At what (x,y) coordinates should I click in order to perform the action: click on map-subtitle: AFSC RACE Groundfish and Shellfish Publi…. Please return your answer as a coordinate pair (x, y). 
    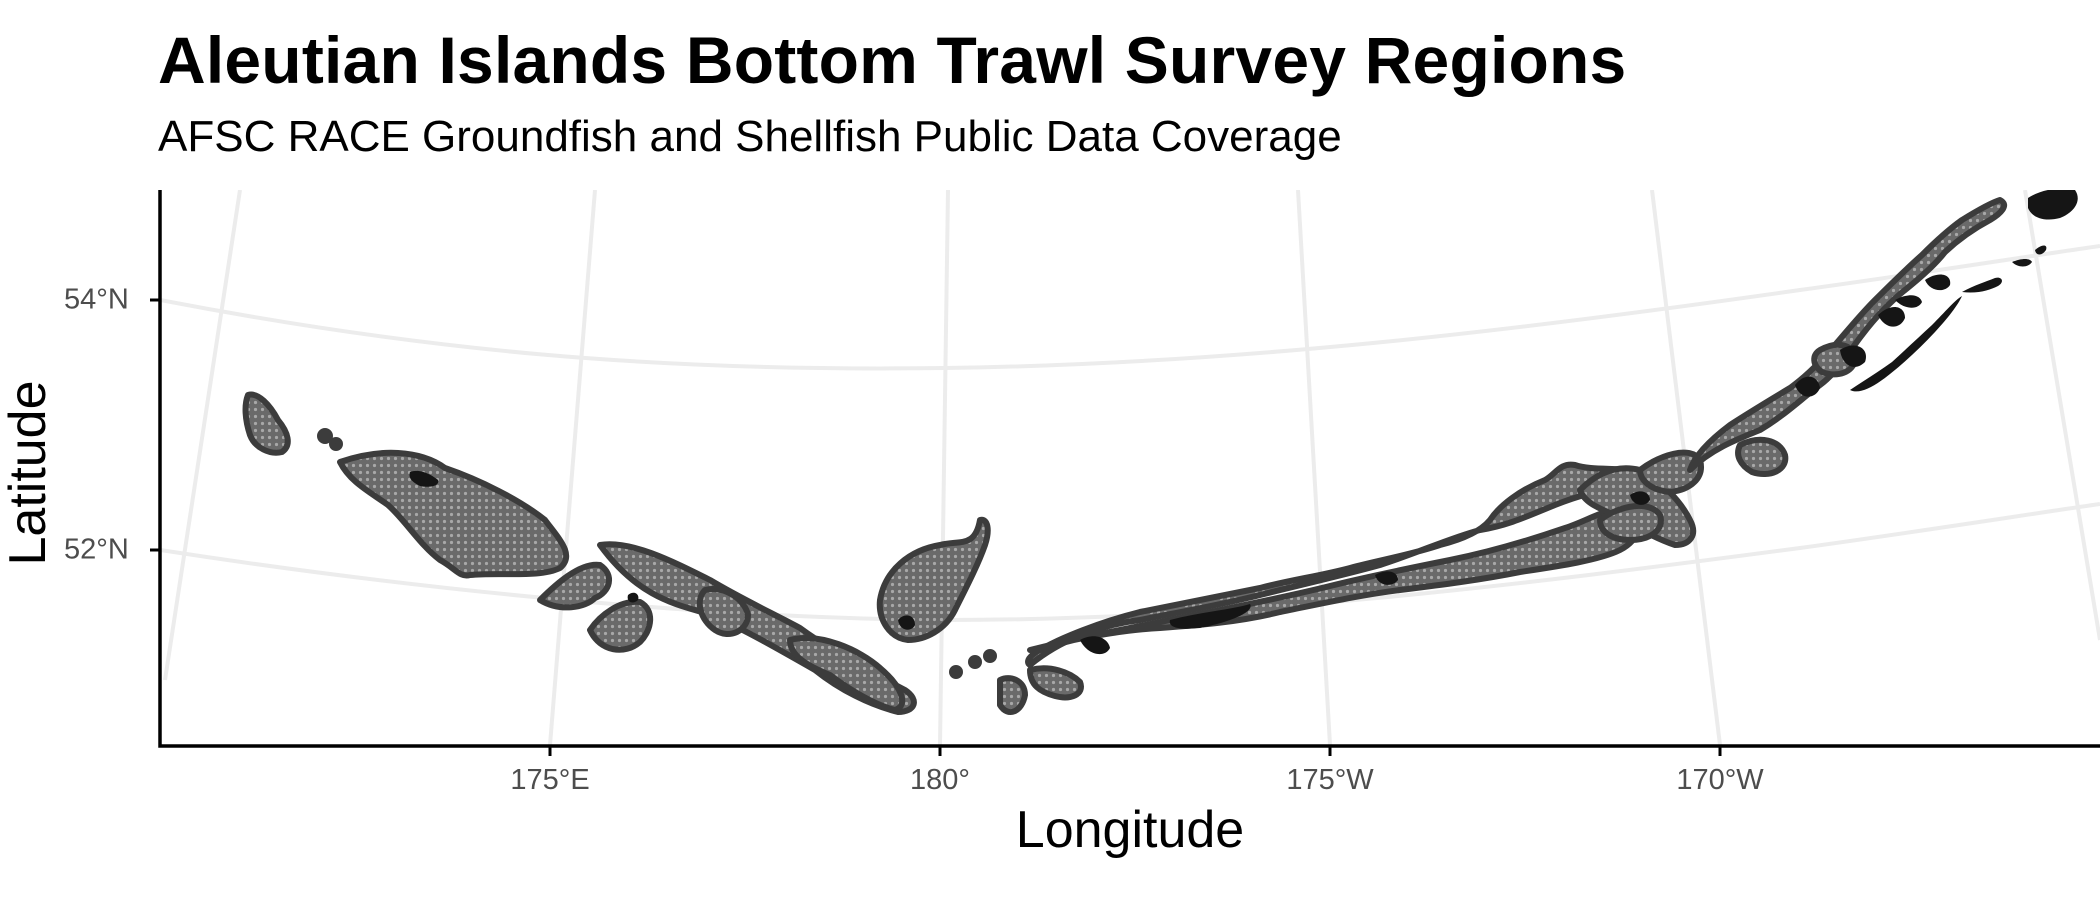
    Looking at the image, I should click on (750, 136).